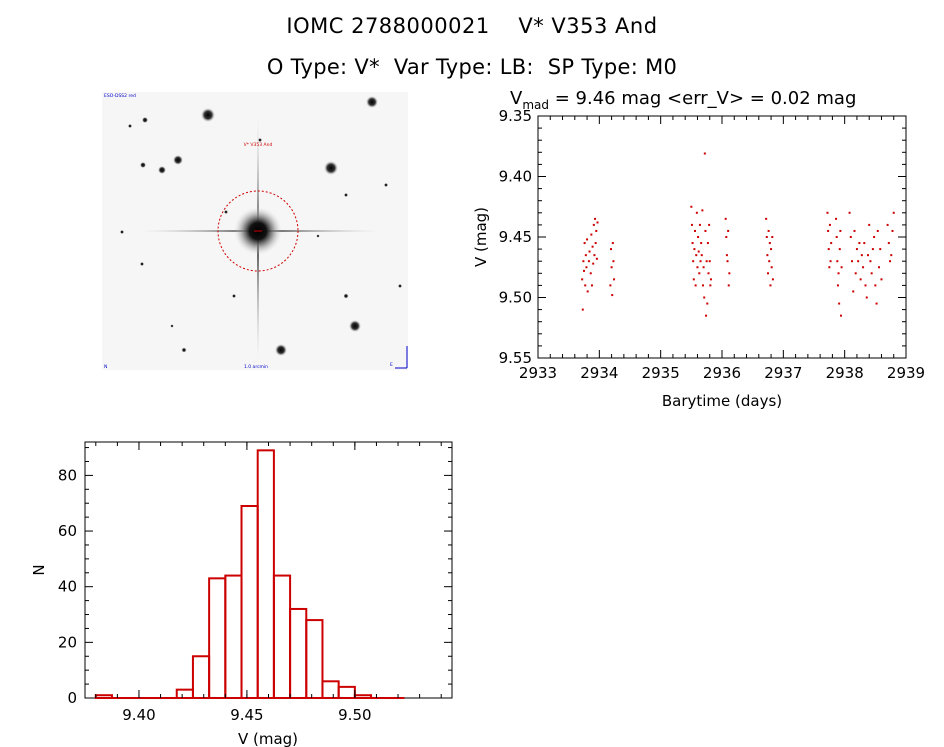 The height and width of the screenshot is (747, 944). I want to click on x-tick-label: 2935, so click(661, 373).